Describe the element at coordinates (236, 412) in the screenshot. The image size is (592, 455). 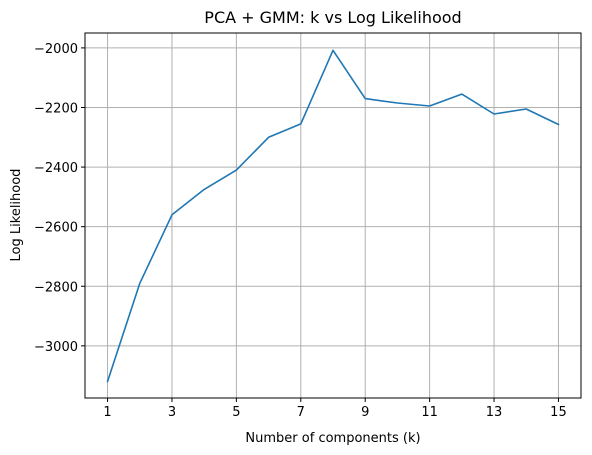
I see `x-tick-label: 5` at that location.